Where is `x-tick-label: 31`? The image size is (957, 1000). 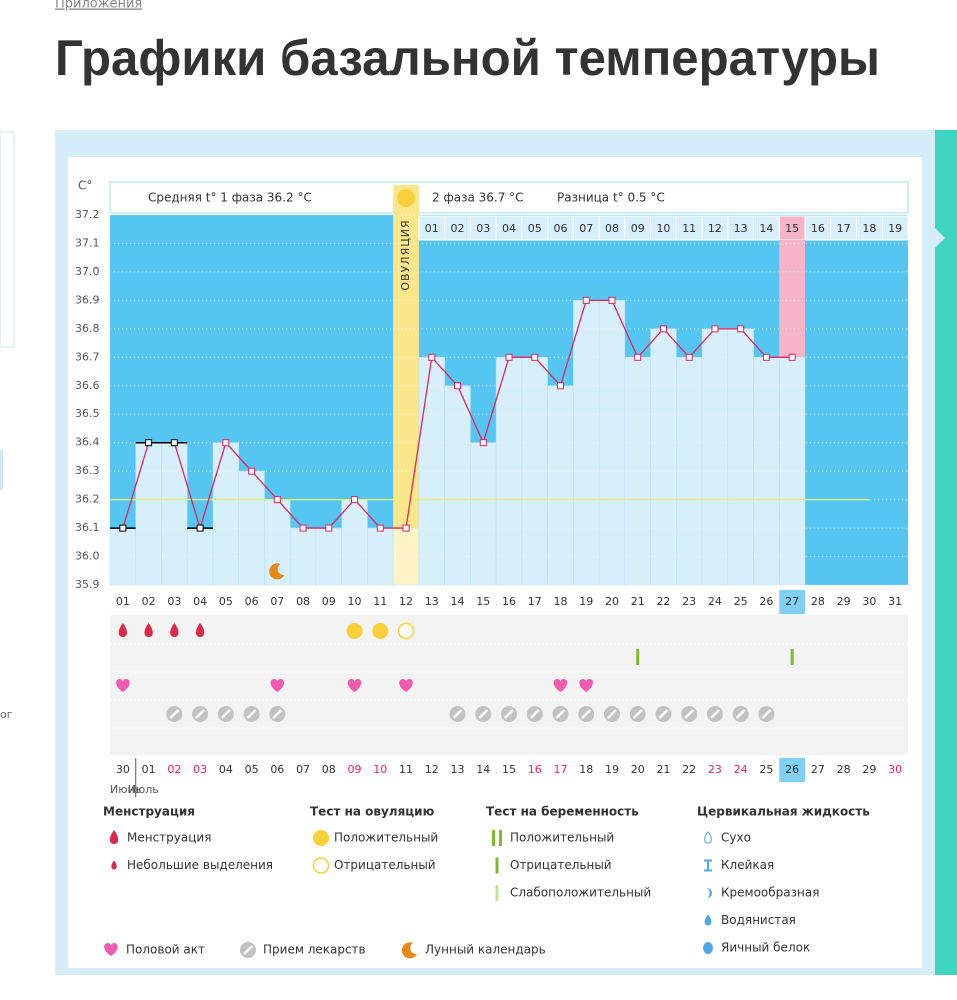 x-tick-label: 31 is located at coordinates (895, 601).